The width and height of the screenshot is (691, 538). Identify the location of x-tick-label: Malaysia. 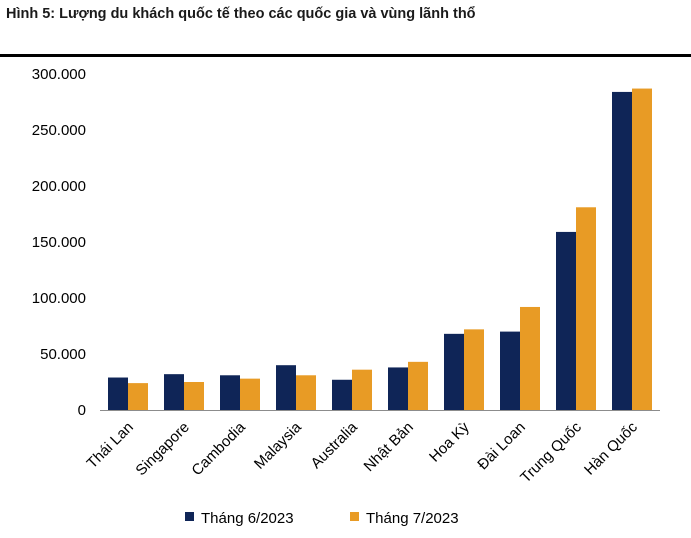
(278, 445).